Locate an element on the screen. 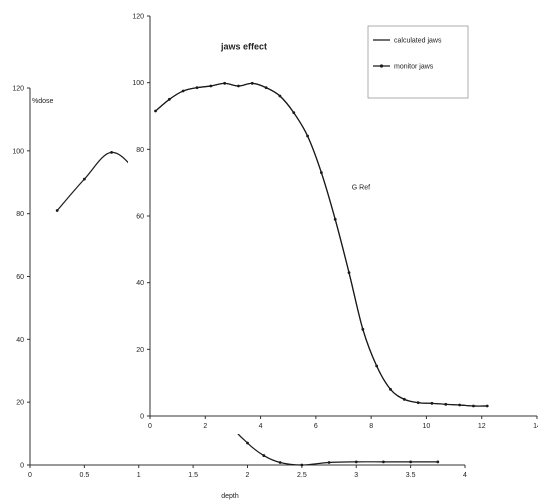 The image size is (538, 502). front-chart-x-tick-label: 6 is located at coordinates (316, 426).